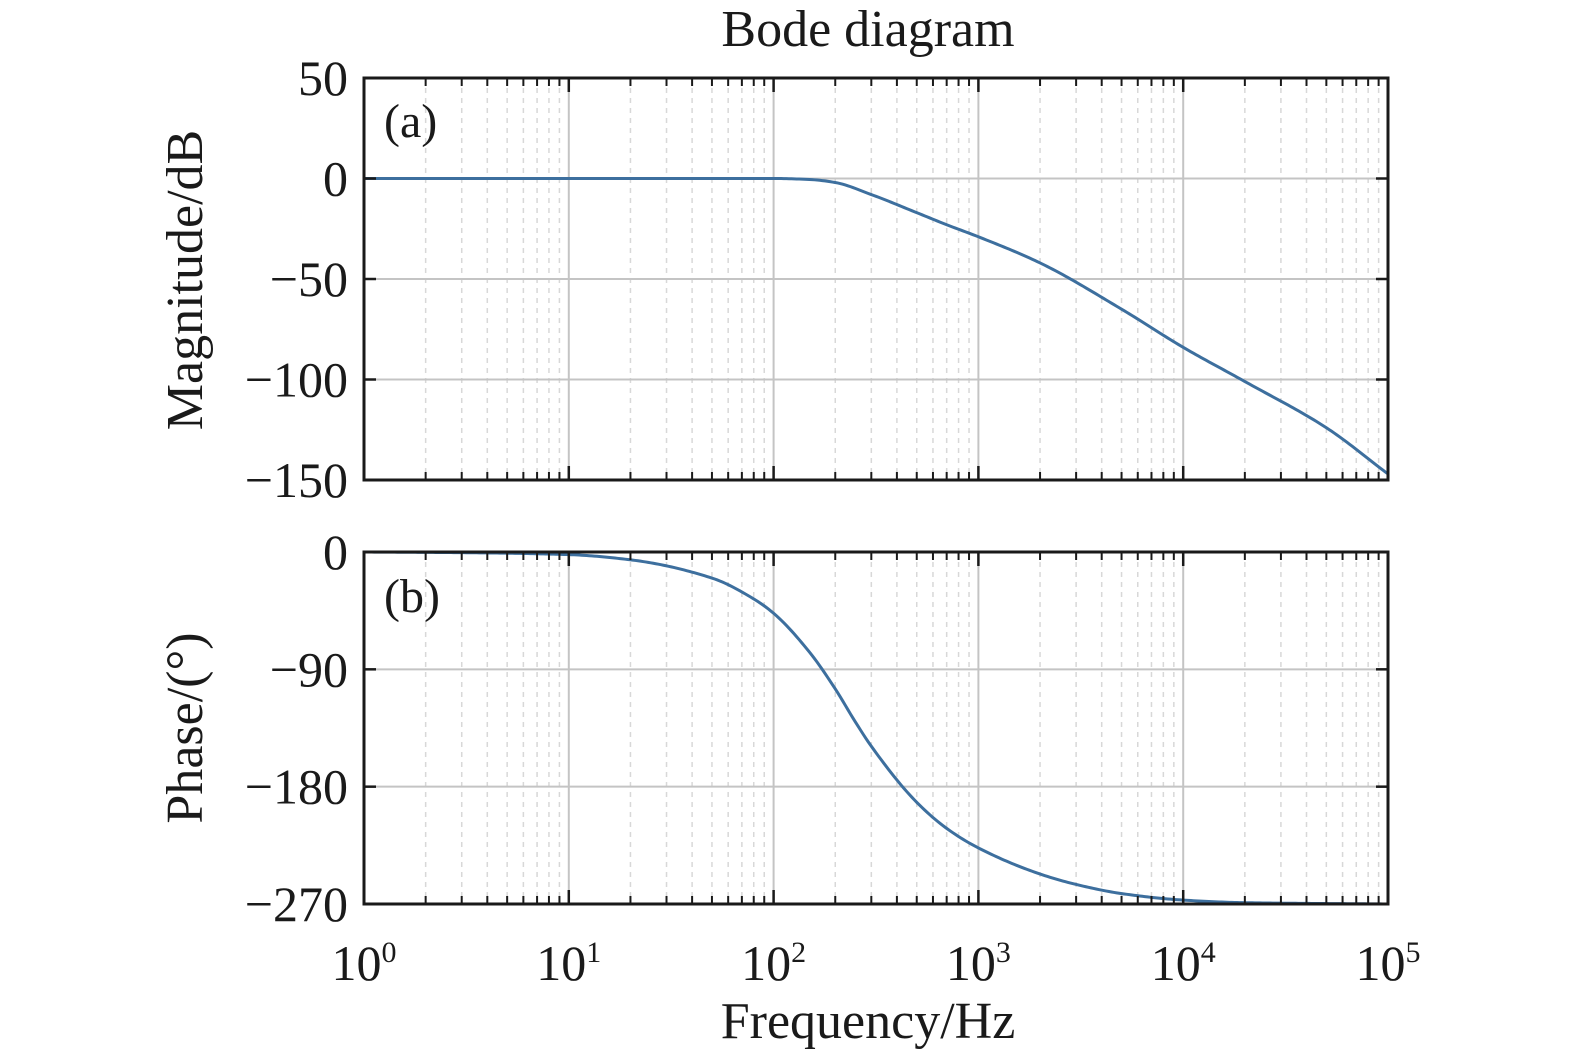  I want to click on mag-ytick-label: −150, so click(296, 480).